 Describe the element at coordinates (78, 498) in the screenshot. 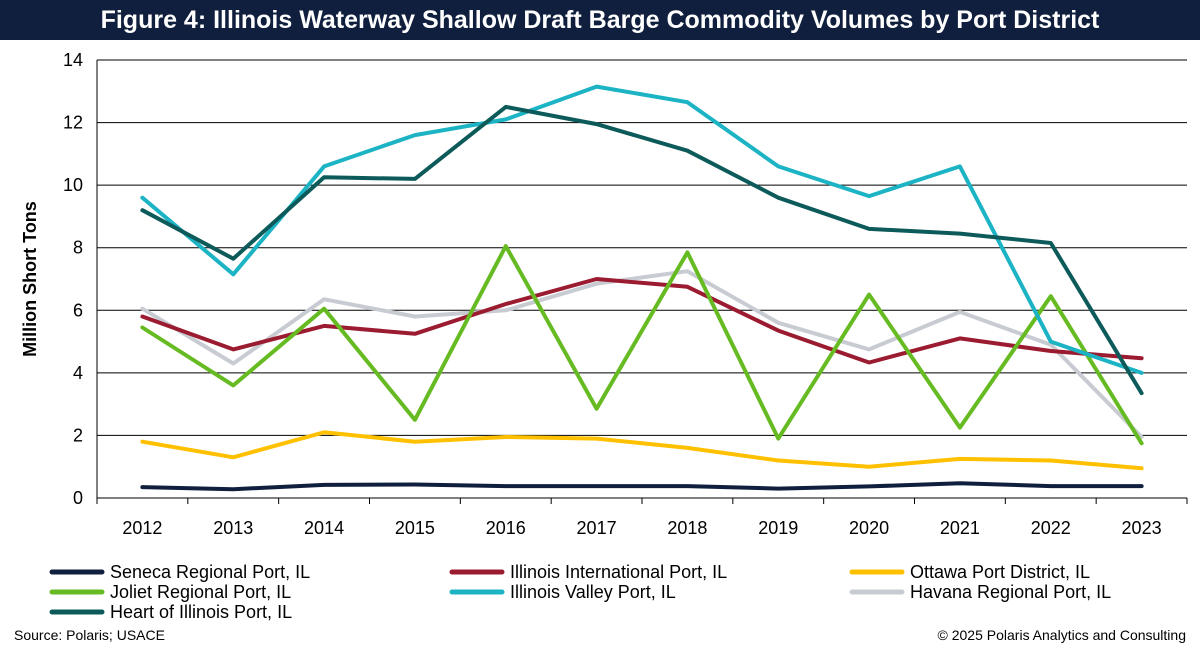

I see `y-tick-label: 0` at that location.